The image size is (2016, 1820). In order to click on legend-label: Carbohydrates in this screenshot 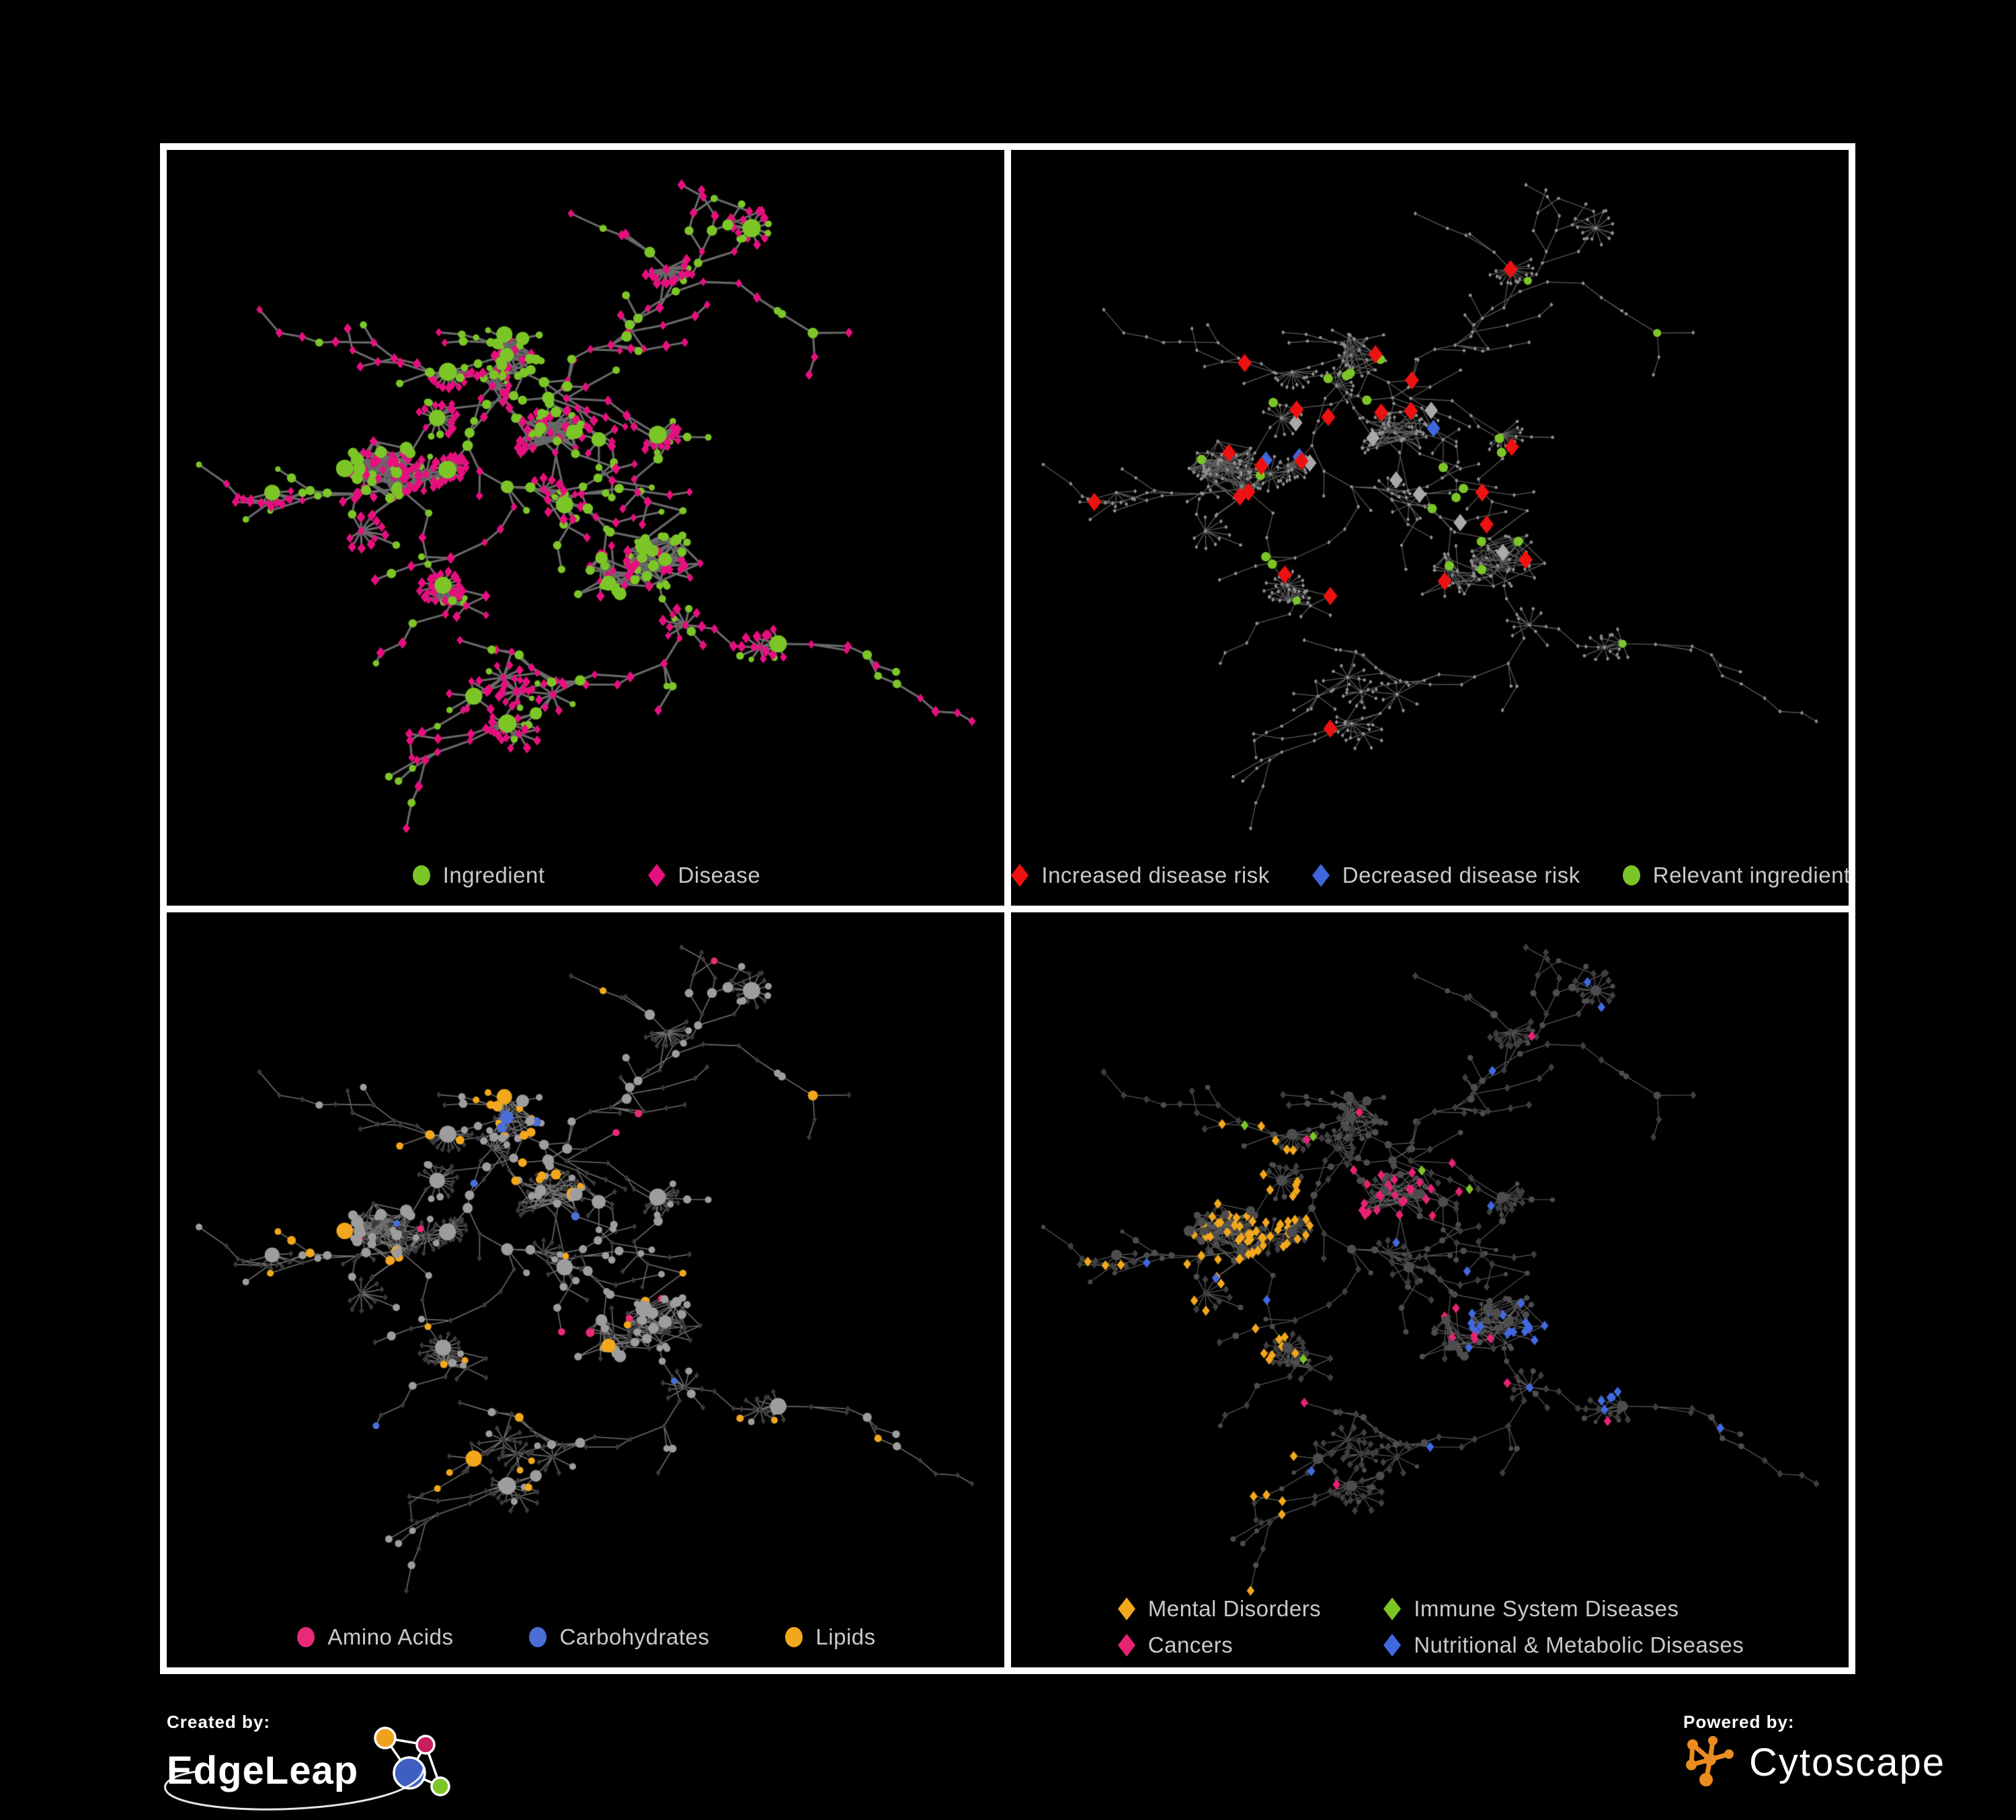, I will do `click(634, 1636)`.